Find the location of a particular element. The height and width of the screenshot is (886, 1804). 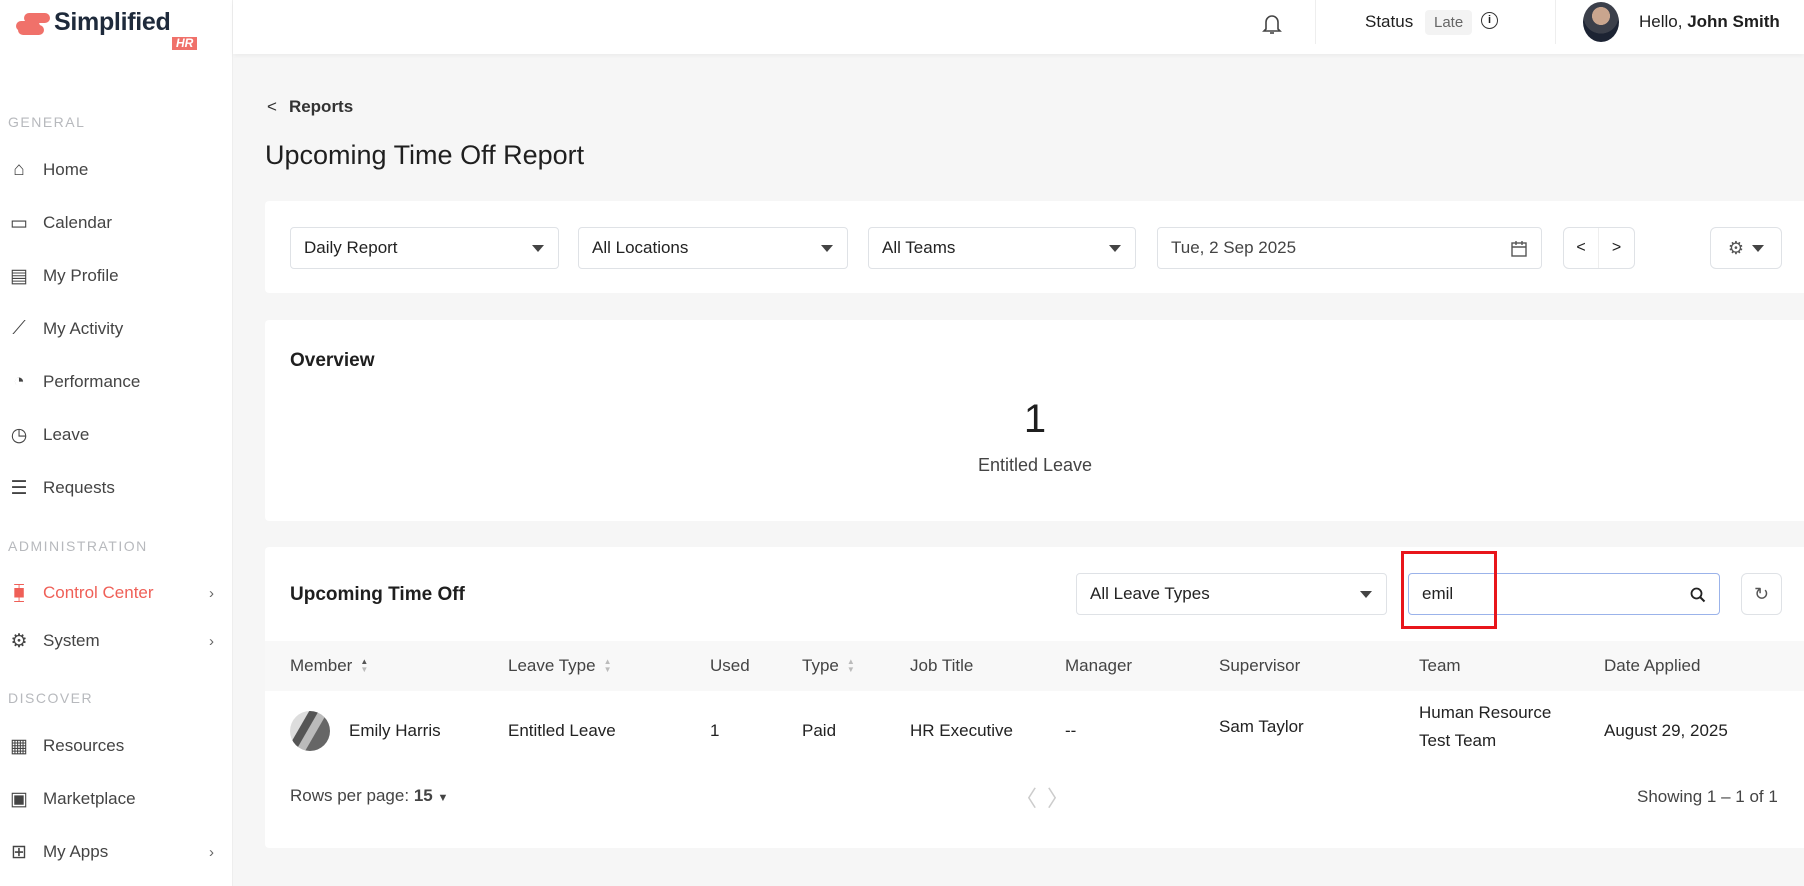

rows-per-page-value: 15 is located at coordinates (423, 795).